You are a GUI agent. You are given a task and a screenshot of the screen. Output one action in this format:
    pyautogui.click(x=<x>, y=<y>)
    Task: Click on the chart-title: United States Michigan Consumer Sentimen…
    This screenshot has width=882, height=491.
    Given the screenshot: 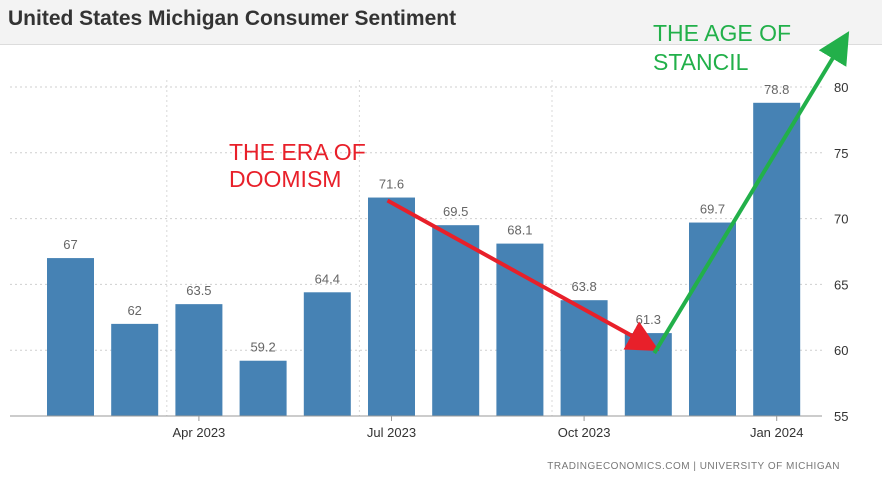 What is the action you would take?
    pyautogui.click(x=232, y=18)
    